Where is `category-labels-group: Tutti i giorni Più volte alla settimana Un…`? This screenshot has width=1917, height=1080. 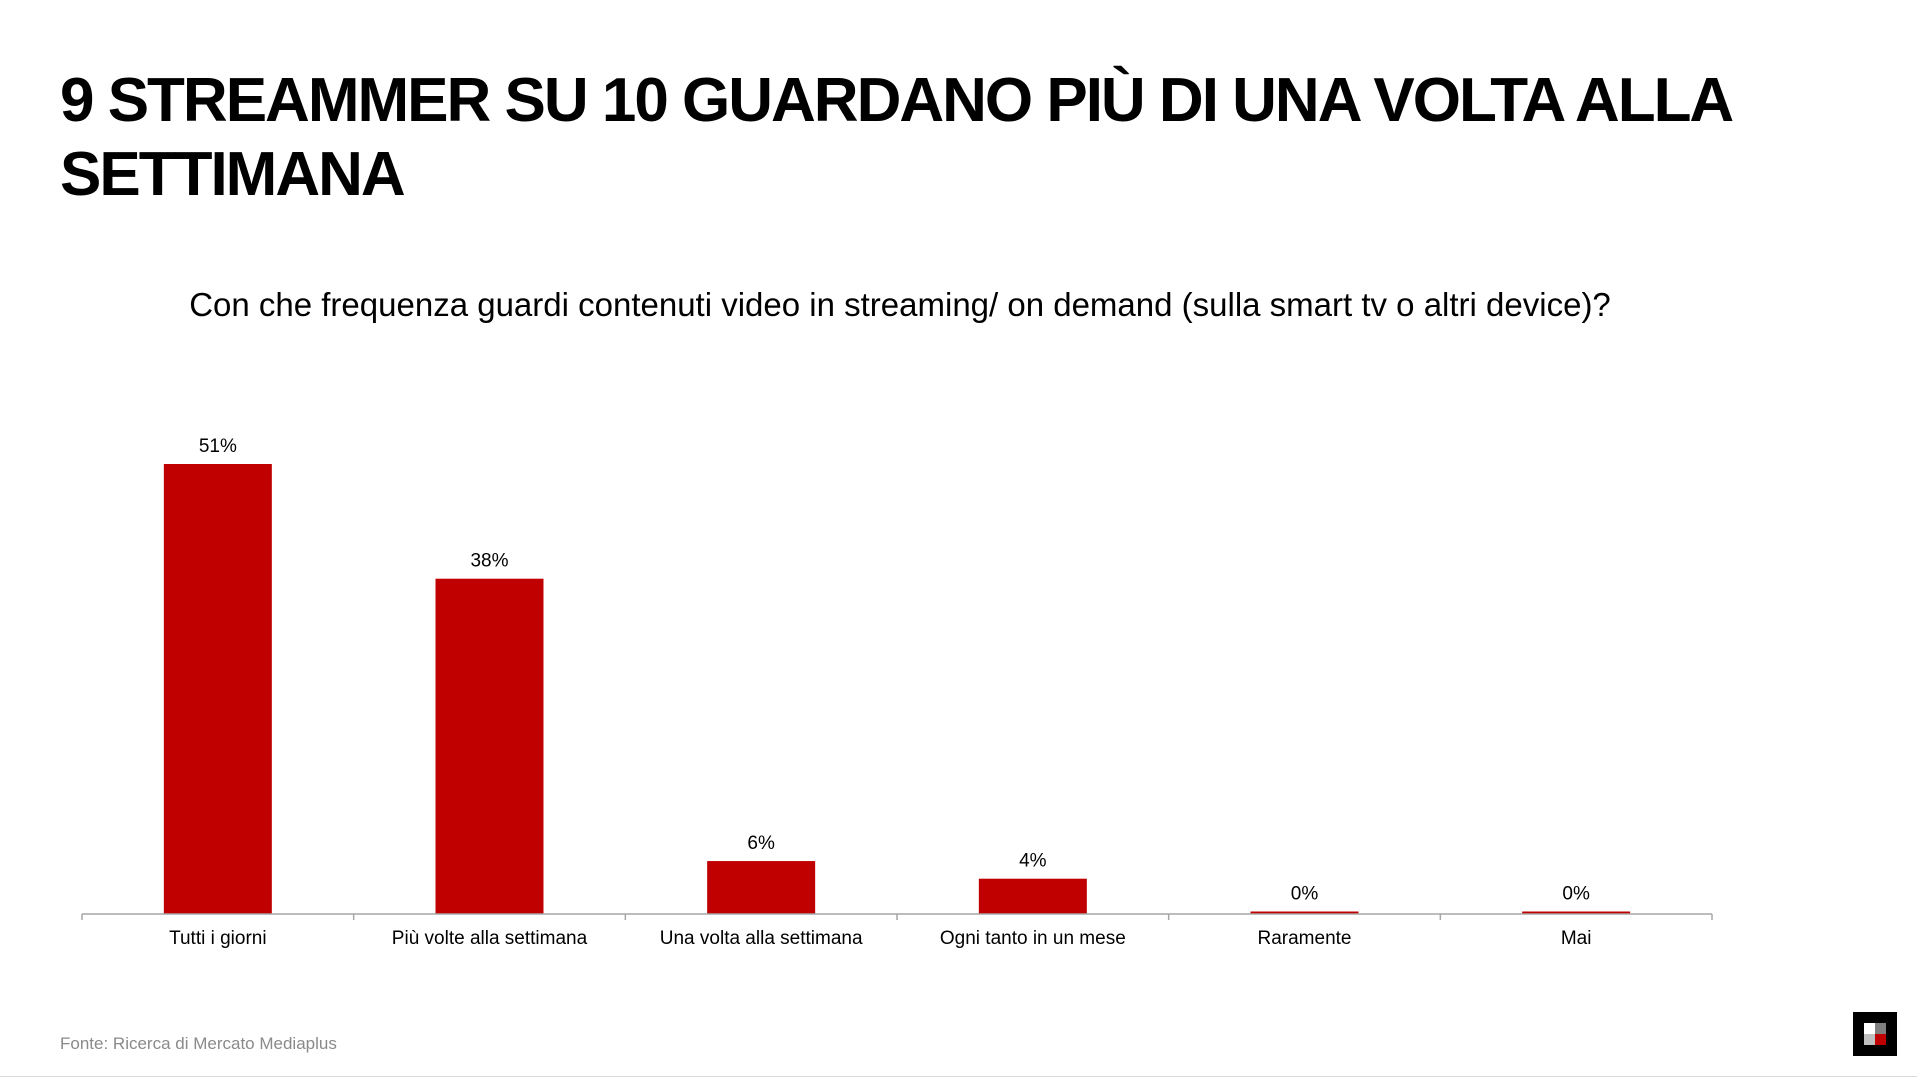 category-labels-group: Tutti i giorni Più volte alla settimana Un… is located at coordinates (880, 938).